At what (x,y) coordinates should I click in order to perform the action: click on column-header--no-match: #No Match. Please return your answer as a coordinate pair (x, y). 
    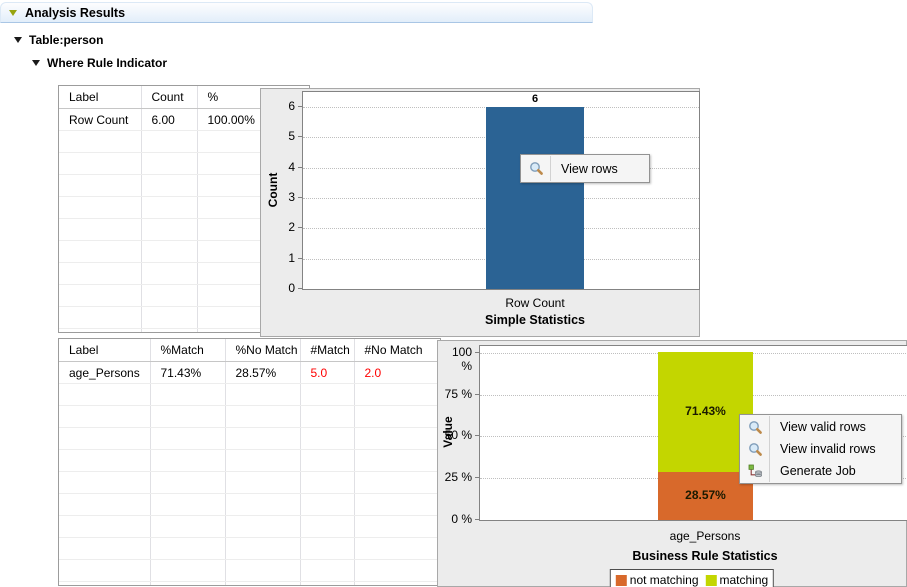
    Looking at the image, I should click on (397, 350).